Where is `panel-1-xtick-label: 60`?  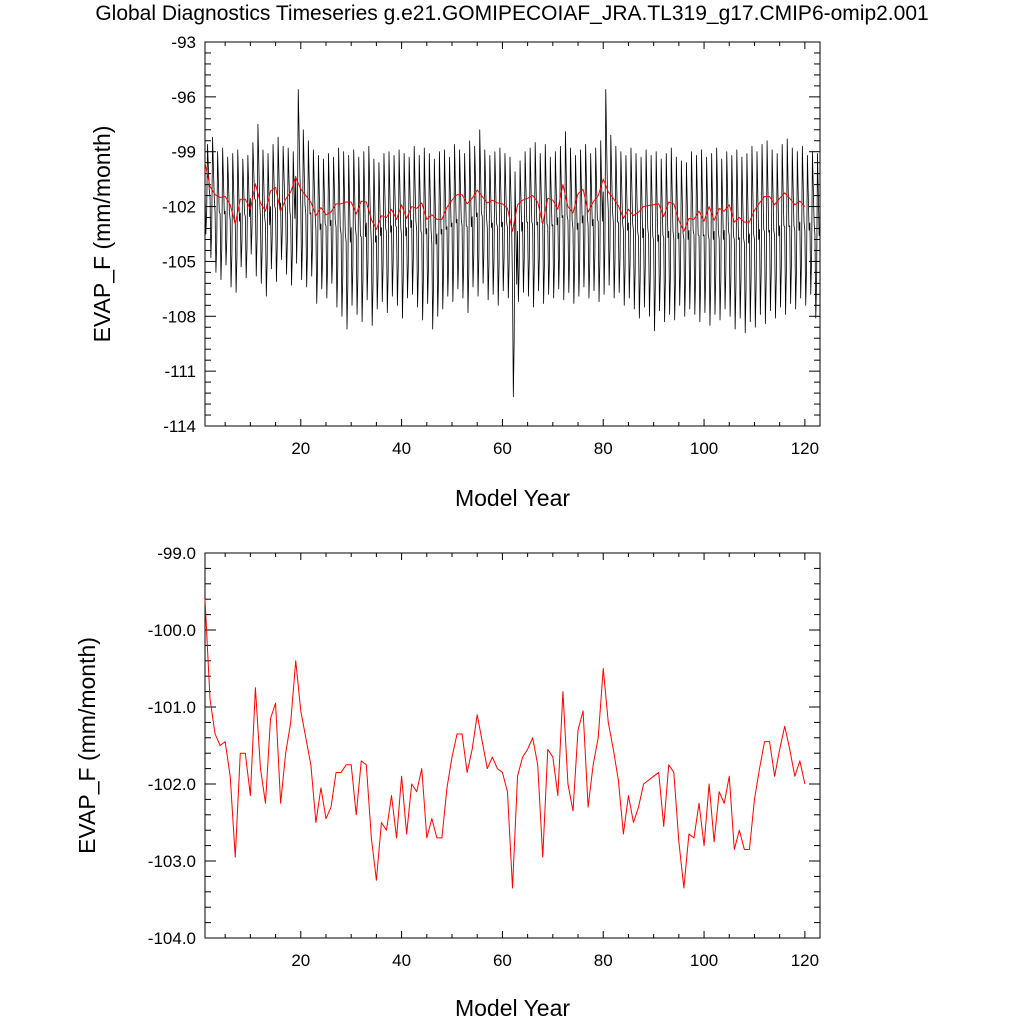 panel-1-xtick-label: 60 is located at coordinates (502, 448).